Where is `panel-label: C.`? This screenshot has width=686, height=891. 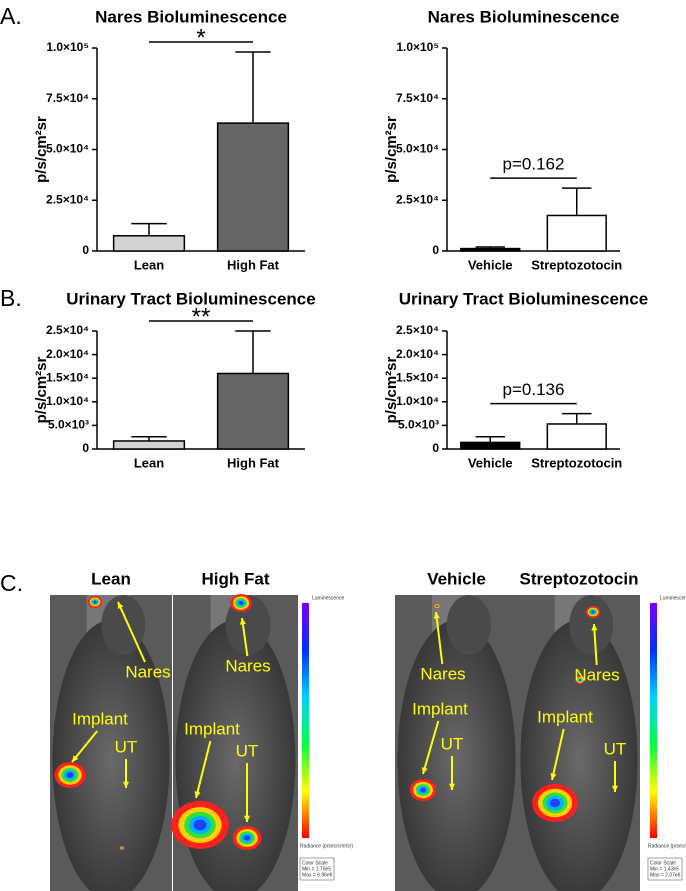 panel-label: C. is located at coordinates (11, 583).